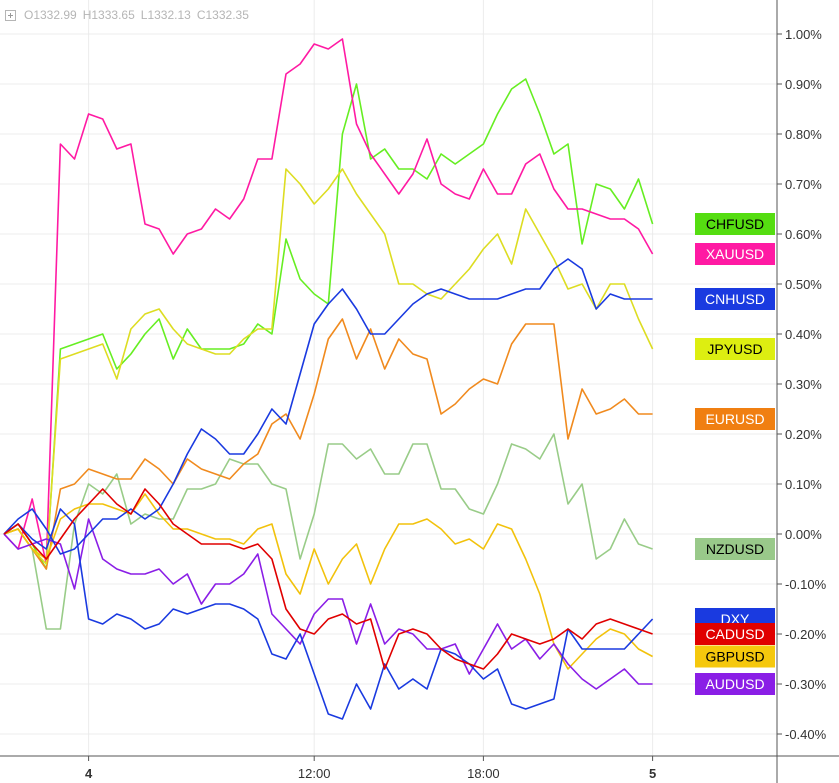 This screenshot has height=783, width=839. I want to click on label-eurusd: EURUSD, so click(735, 419).